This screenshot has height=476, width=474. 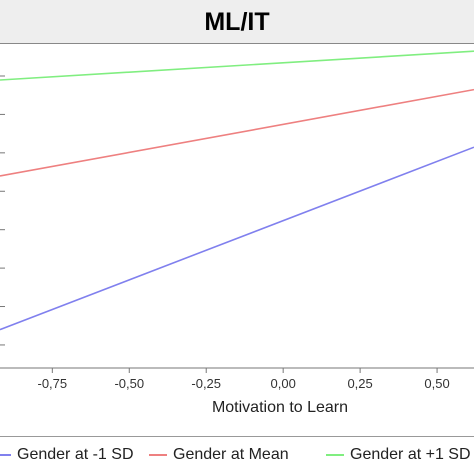 I want to click on legend-label: Gender at -1 SD, so click(x=75, y=454).